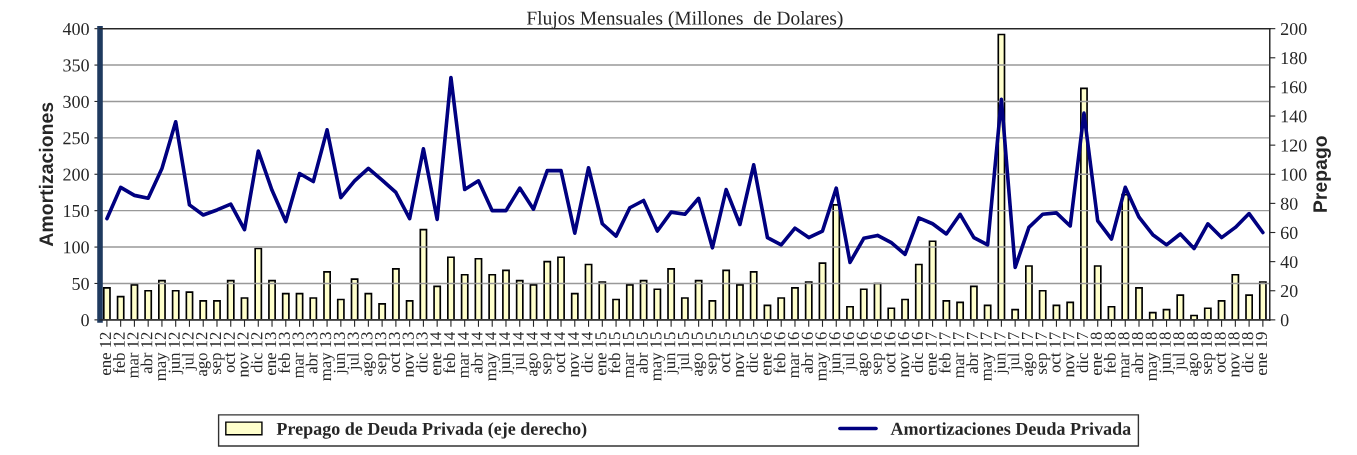 The image size is (1357, 455). I want to click on x-tick-label: nov 13, so click(408, 355).